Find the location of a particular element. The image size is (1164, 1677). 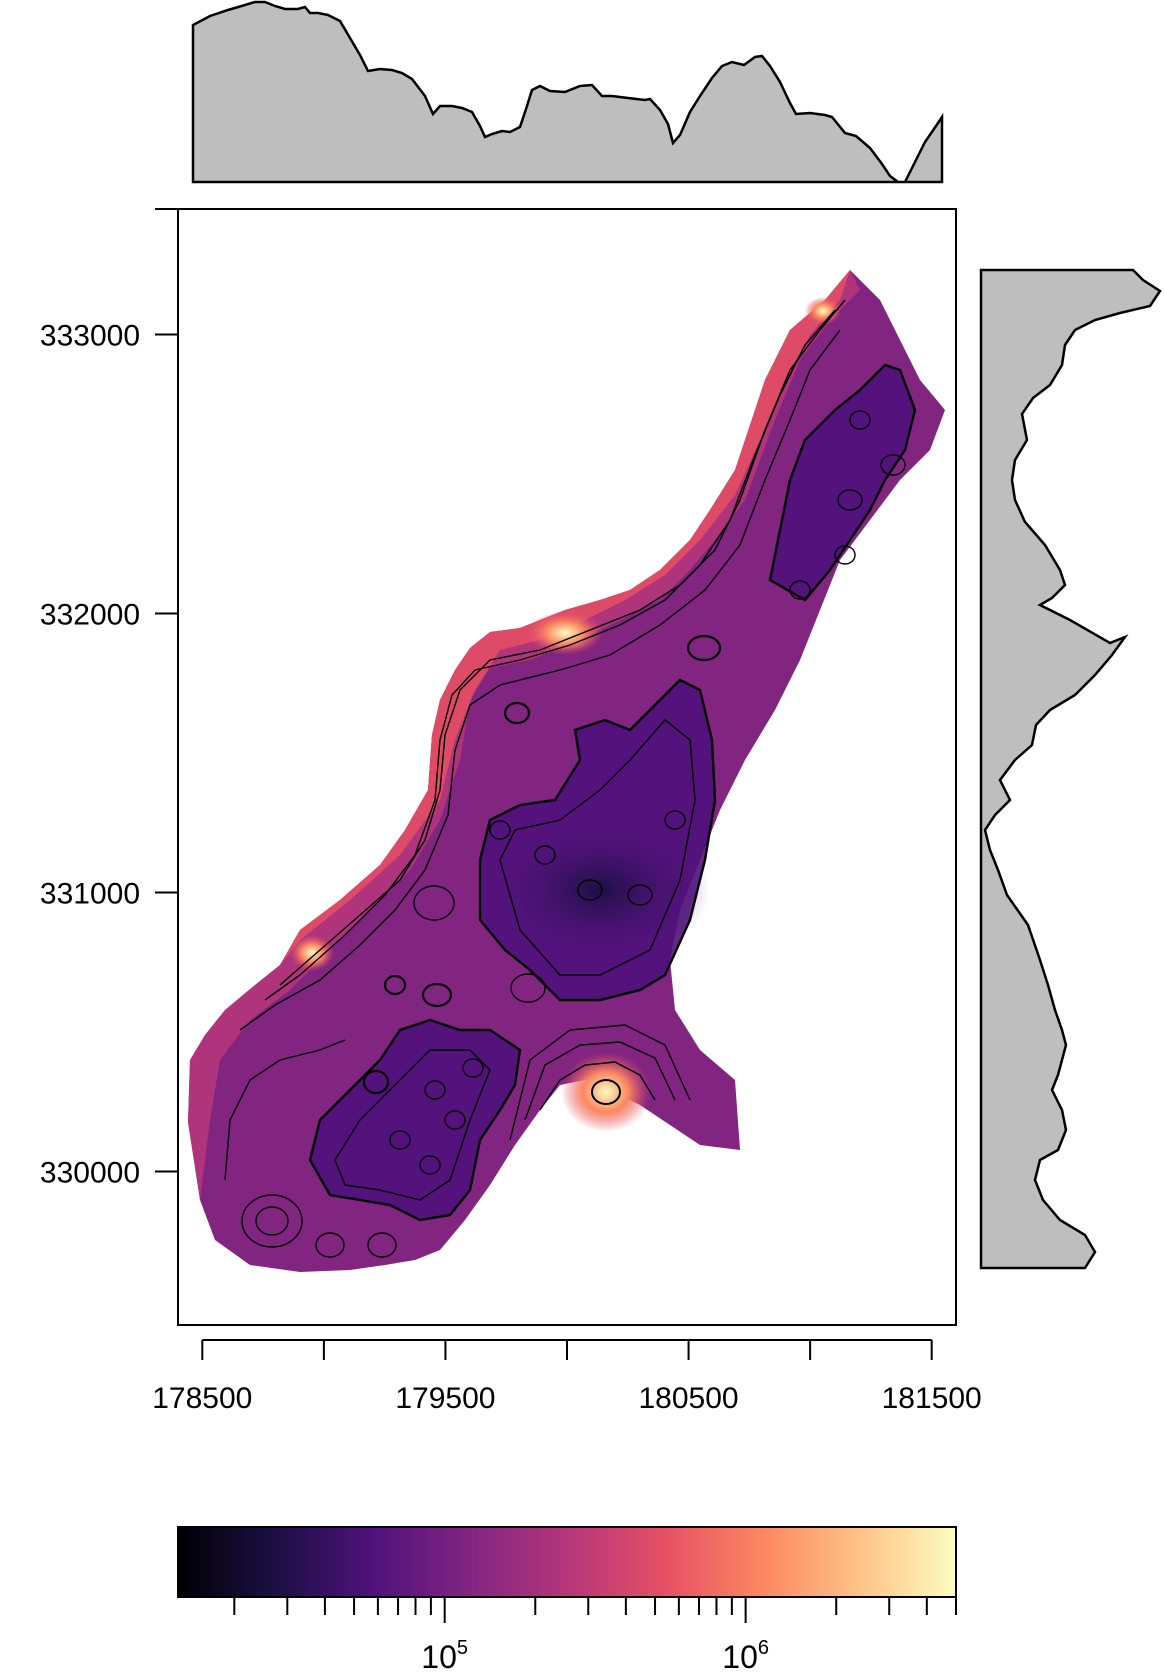

top-marginal-density is located at coordinates (567, 92).